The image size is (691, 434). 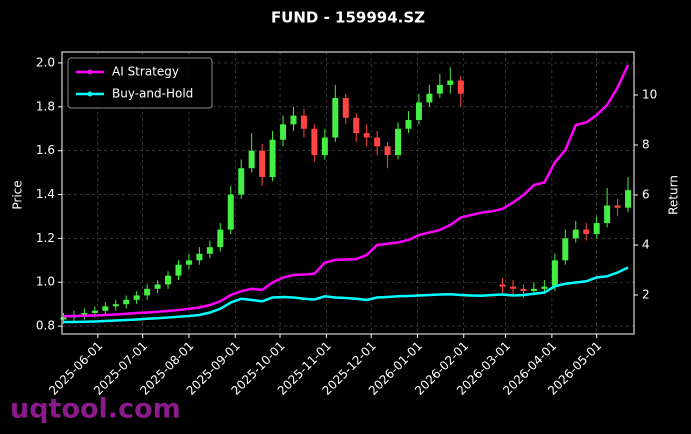 What do you see at coordinates (45, 238) in the screenshot?
I see `y-tick-label: 1.2` at bounding box center [45, 238].